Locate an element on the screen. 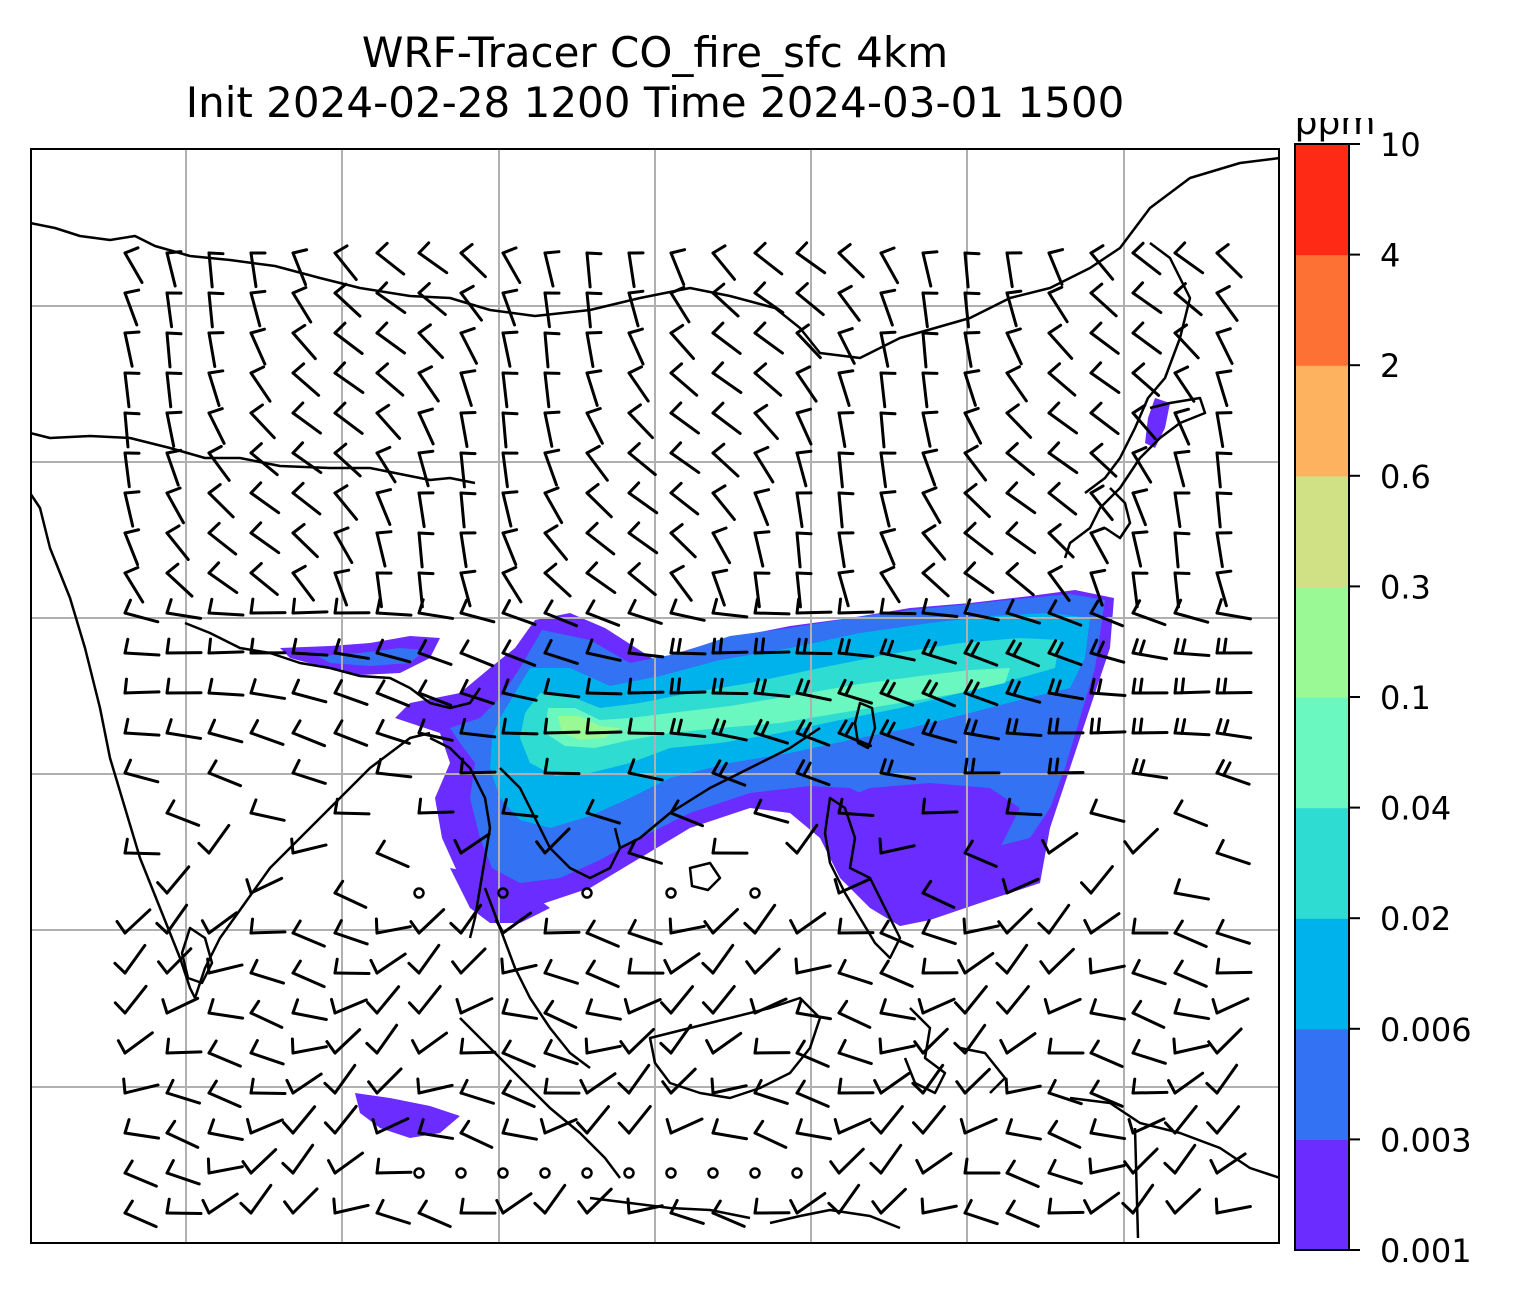  colorbar-tick-label: 0.003 is located at coordinates (1426, 1140).